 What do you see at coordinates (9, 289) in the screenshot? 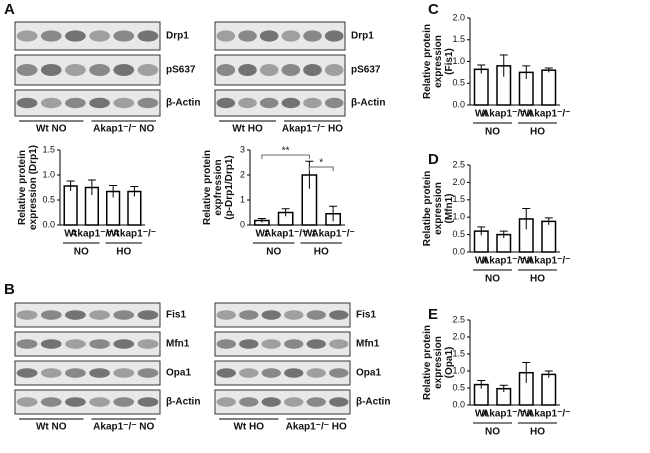
I see `panel-letter: B` at bounding box center [9, 289].